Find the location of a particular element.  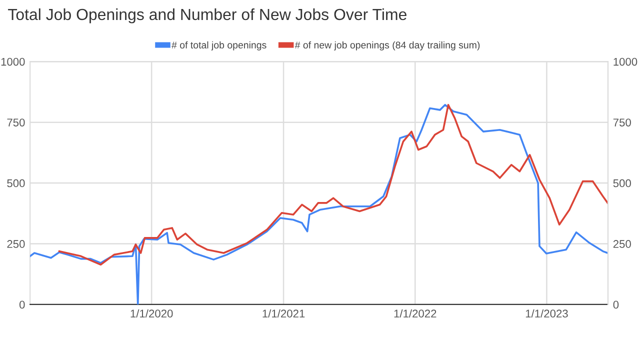

x-tick-label: 1/1/2022 is located at coordinates (415, 313).